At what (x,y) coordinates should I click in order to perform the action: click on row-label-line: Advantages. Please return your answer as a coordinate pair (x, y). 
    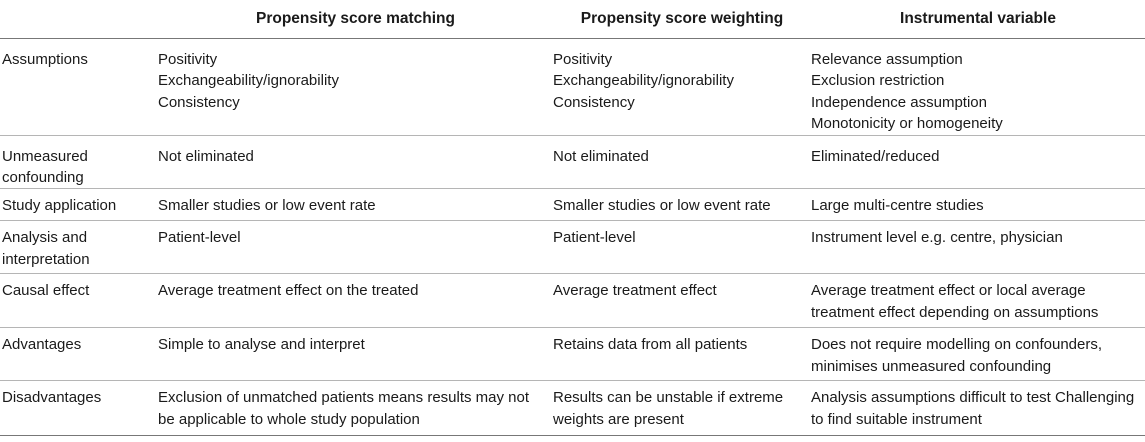
    Looking at the image, I should click on (42, 345).